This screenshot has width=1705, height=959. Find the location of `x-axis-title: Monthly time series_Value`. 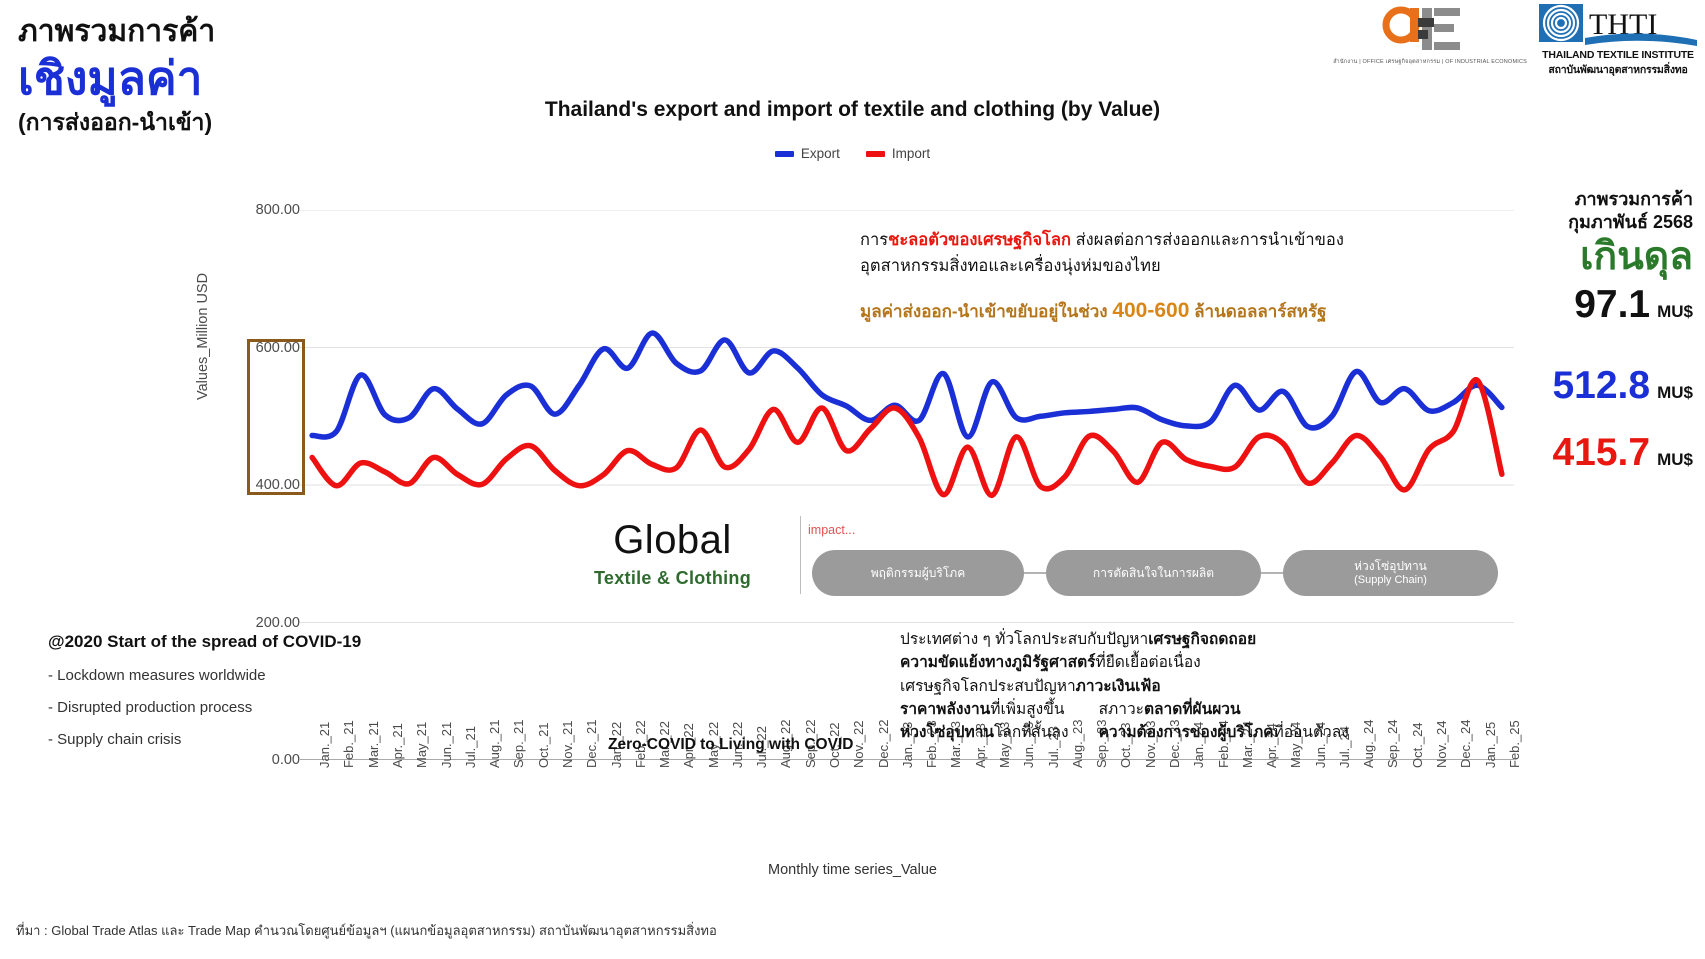

x-axis-title: Monthly time series_Value is located at coordinates (852, 870).